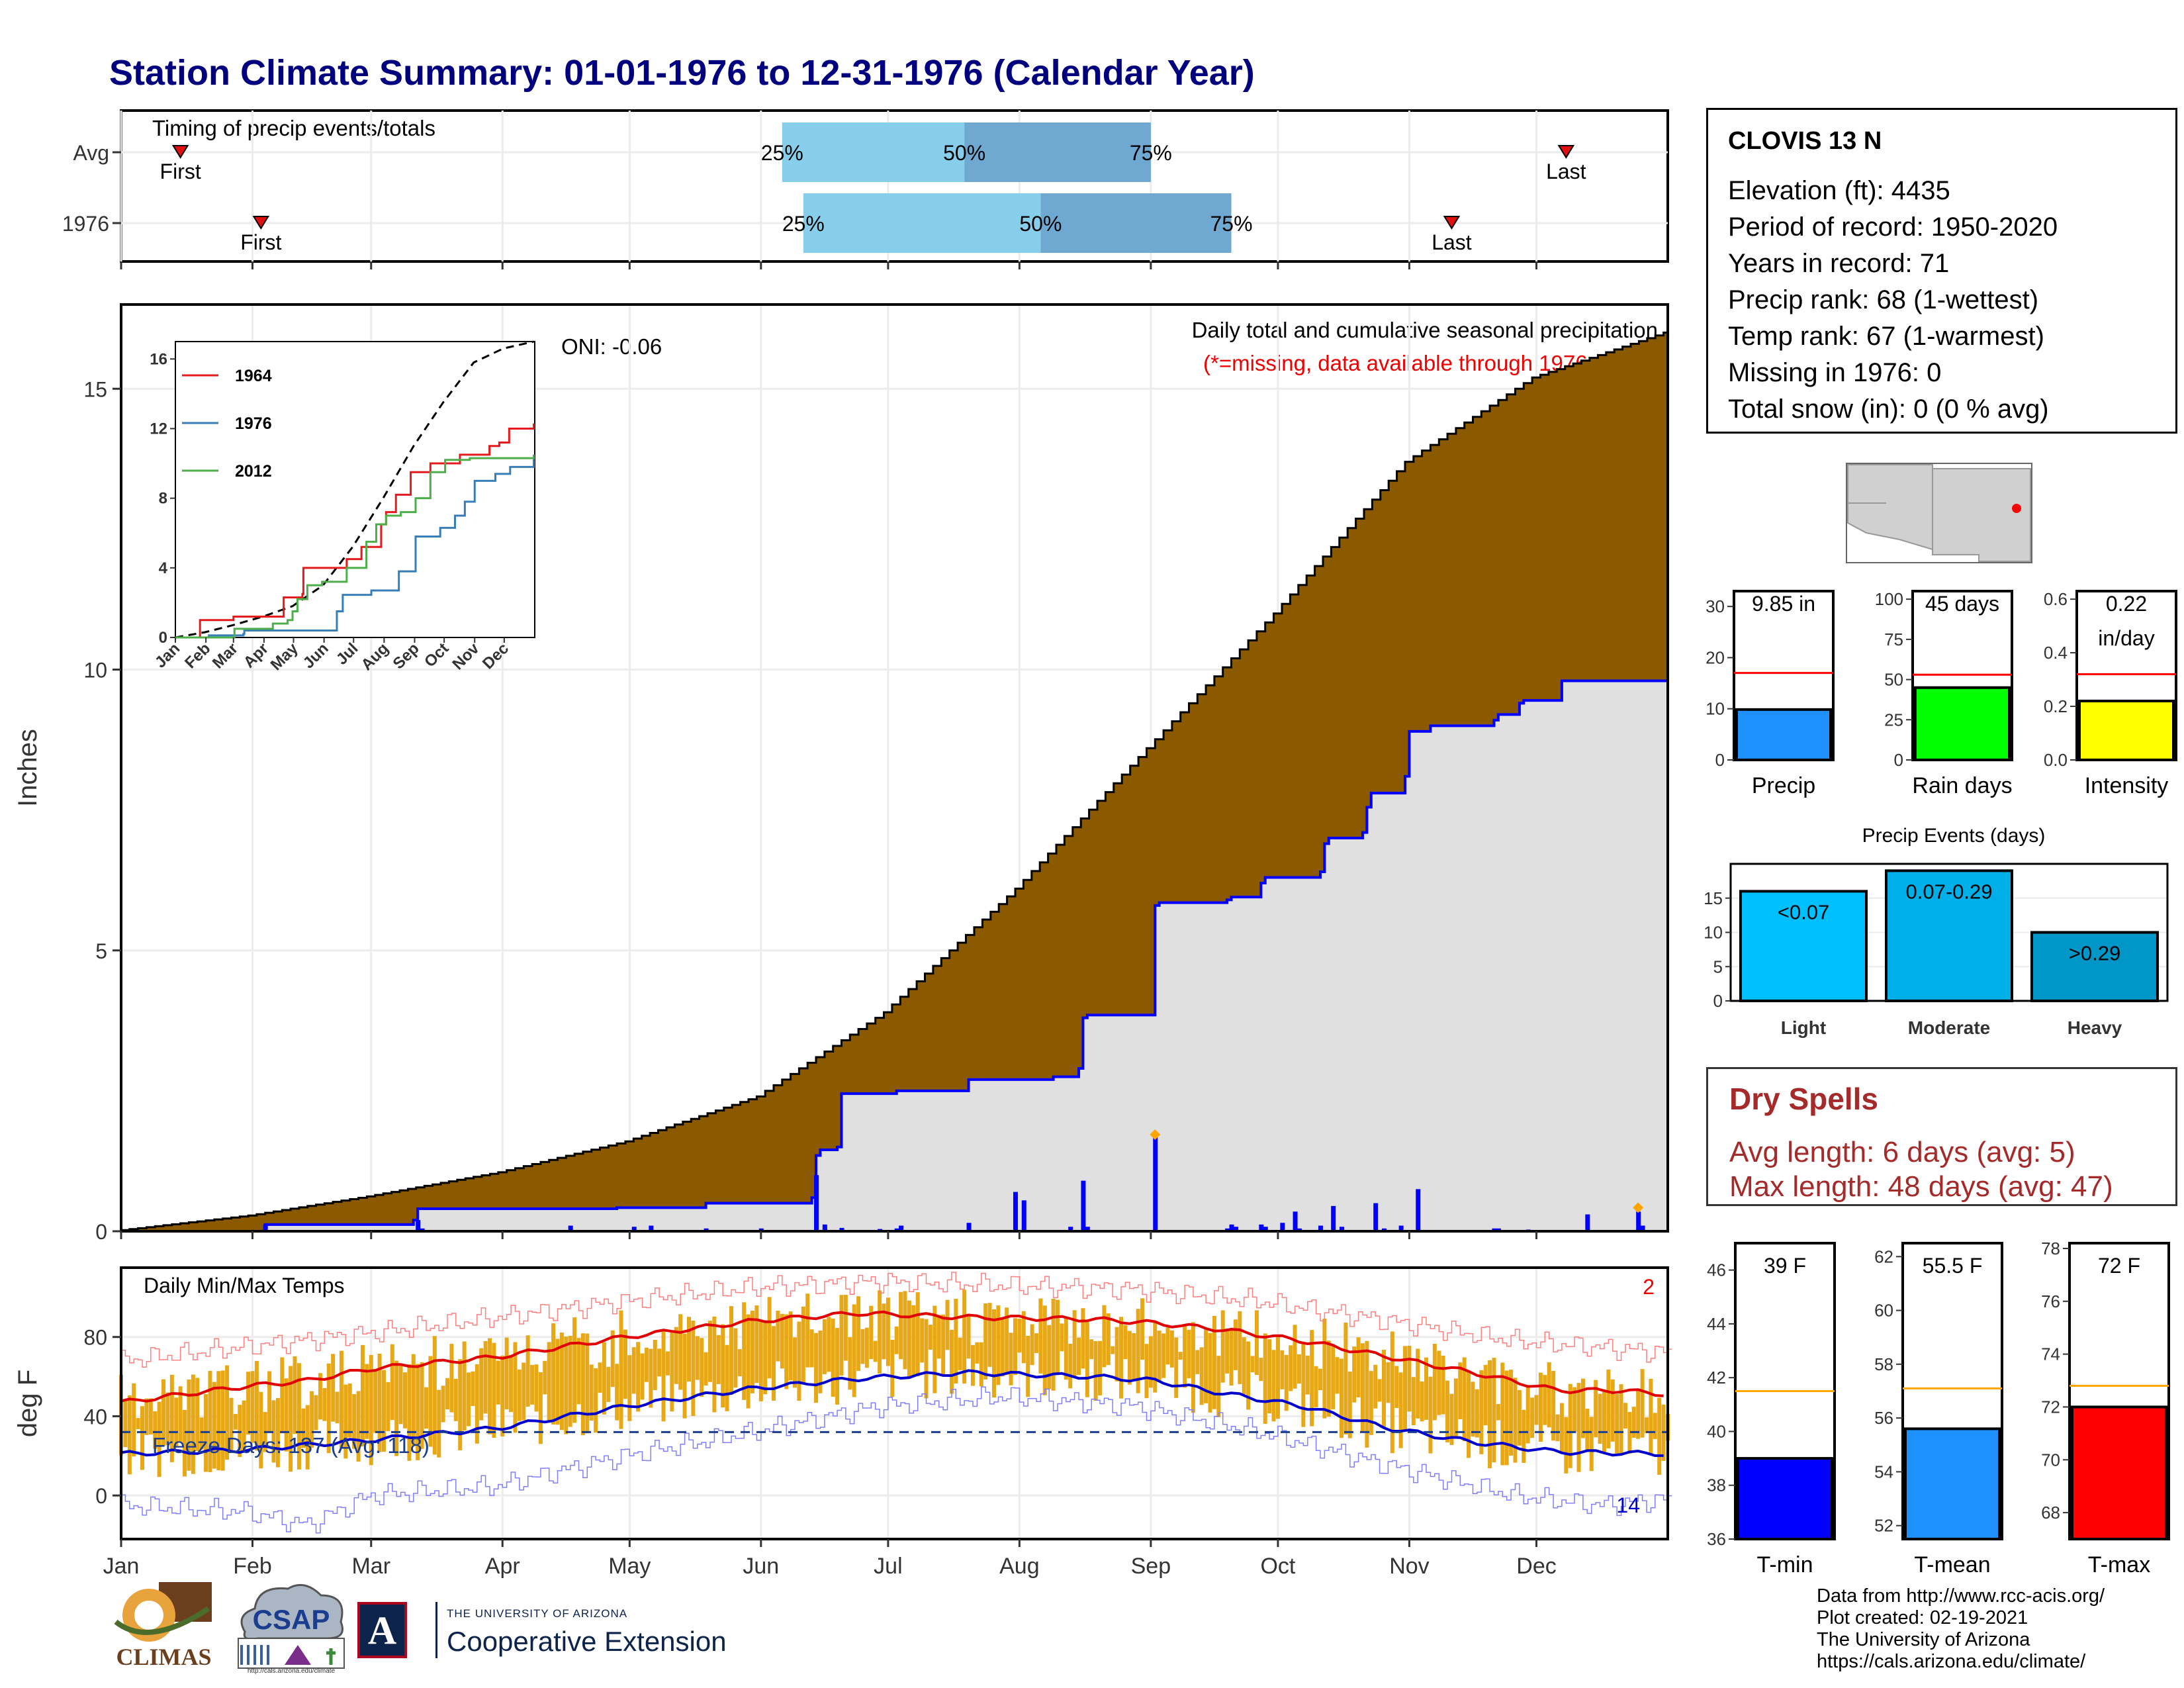 The image size is (2184, 1688). I want to click on events-category-label: Moderate, so click(1949, 1027).